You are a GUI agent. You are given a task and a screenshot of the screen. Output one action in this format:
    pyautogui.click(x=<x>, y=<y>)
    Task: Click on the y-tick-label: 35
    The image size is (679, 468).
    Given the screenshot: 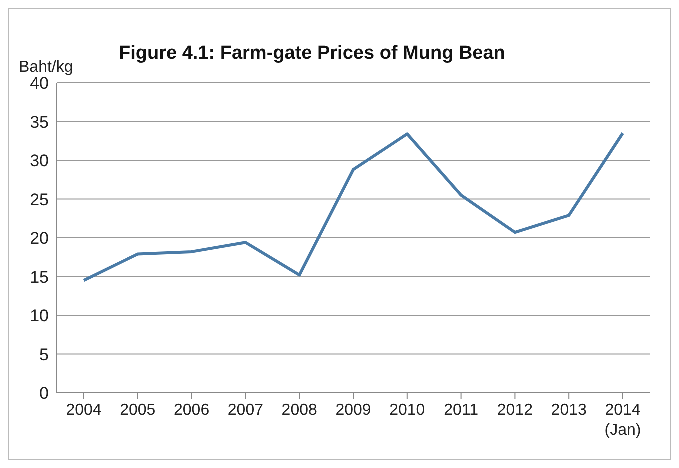 What is the action you would take?
    pyautogui.click(x=39, y=122)
    